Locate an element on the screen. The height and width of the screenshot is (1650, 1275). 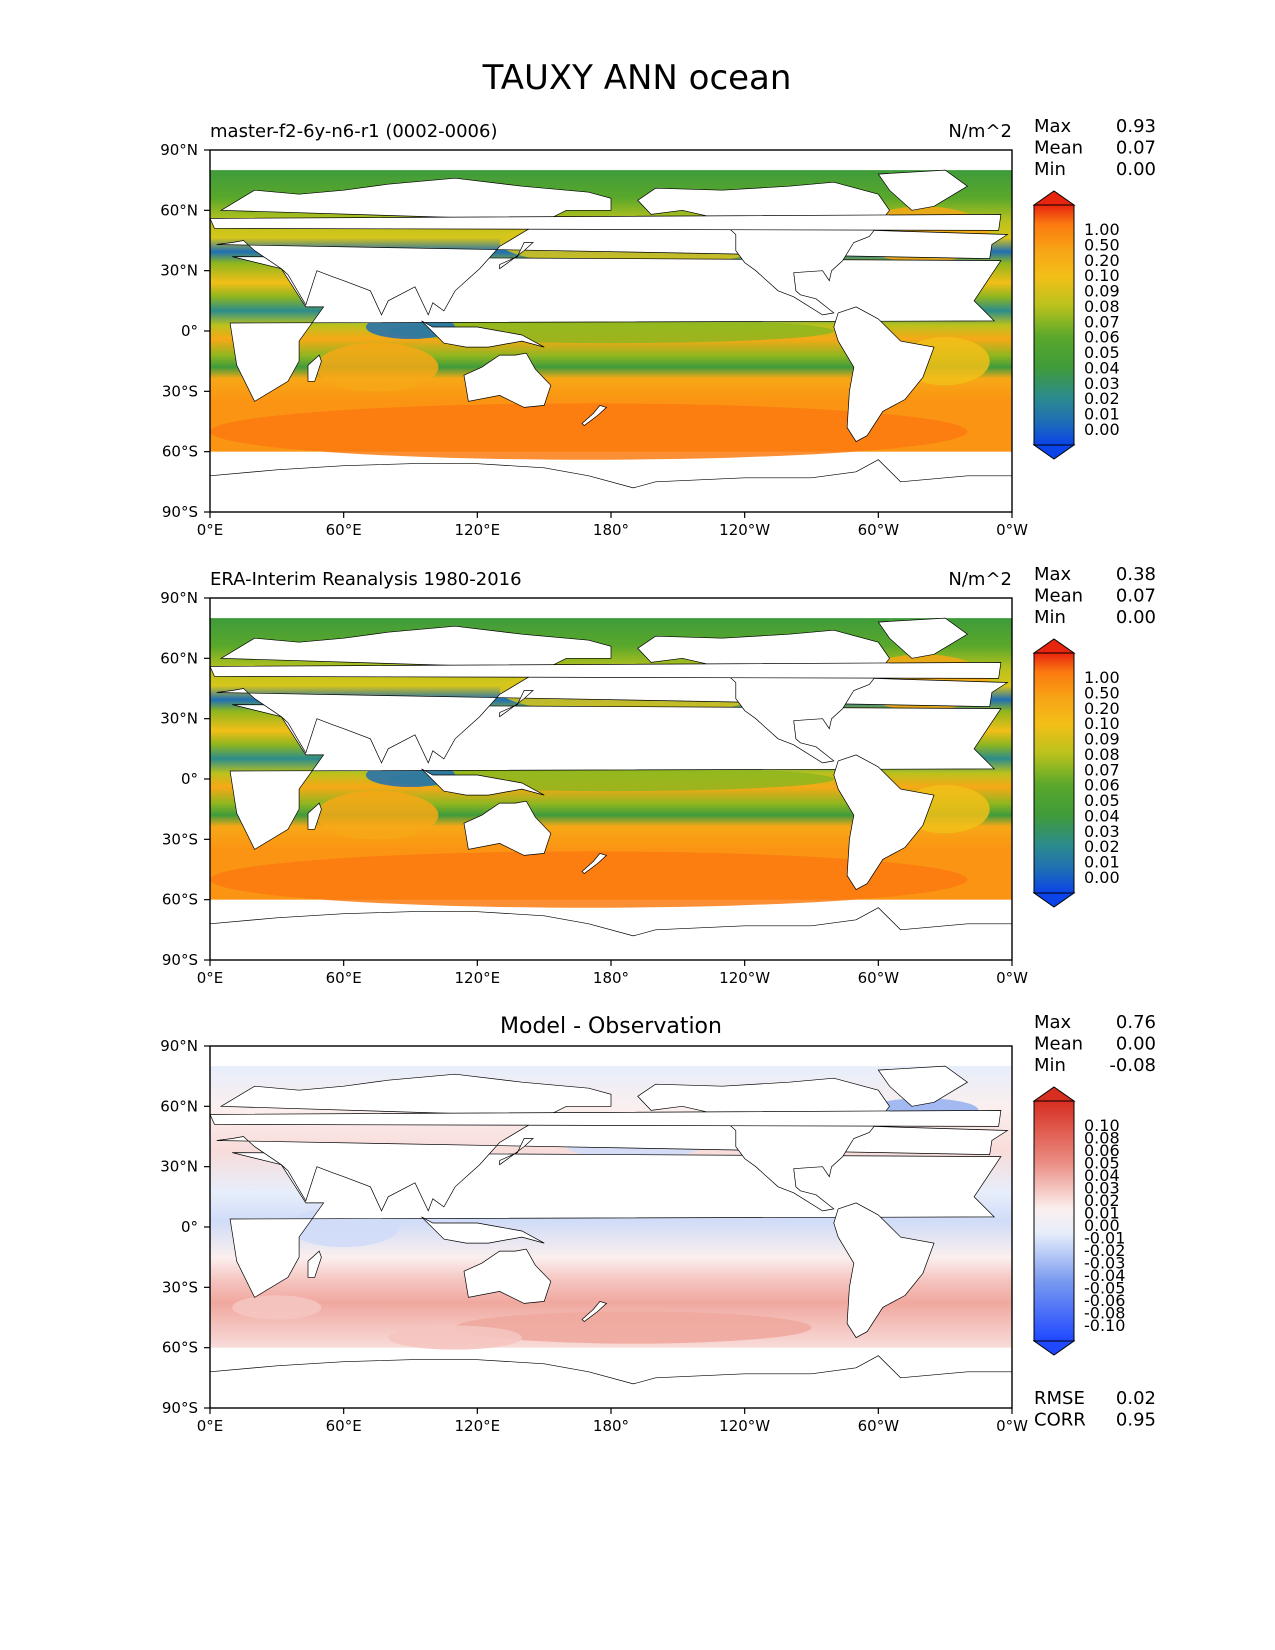
stat-label: RMSE is located at coordinates (1059, 1398).